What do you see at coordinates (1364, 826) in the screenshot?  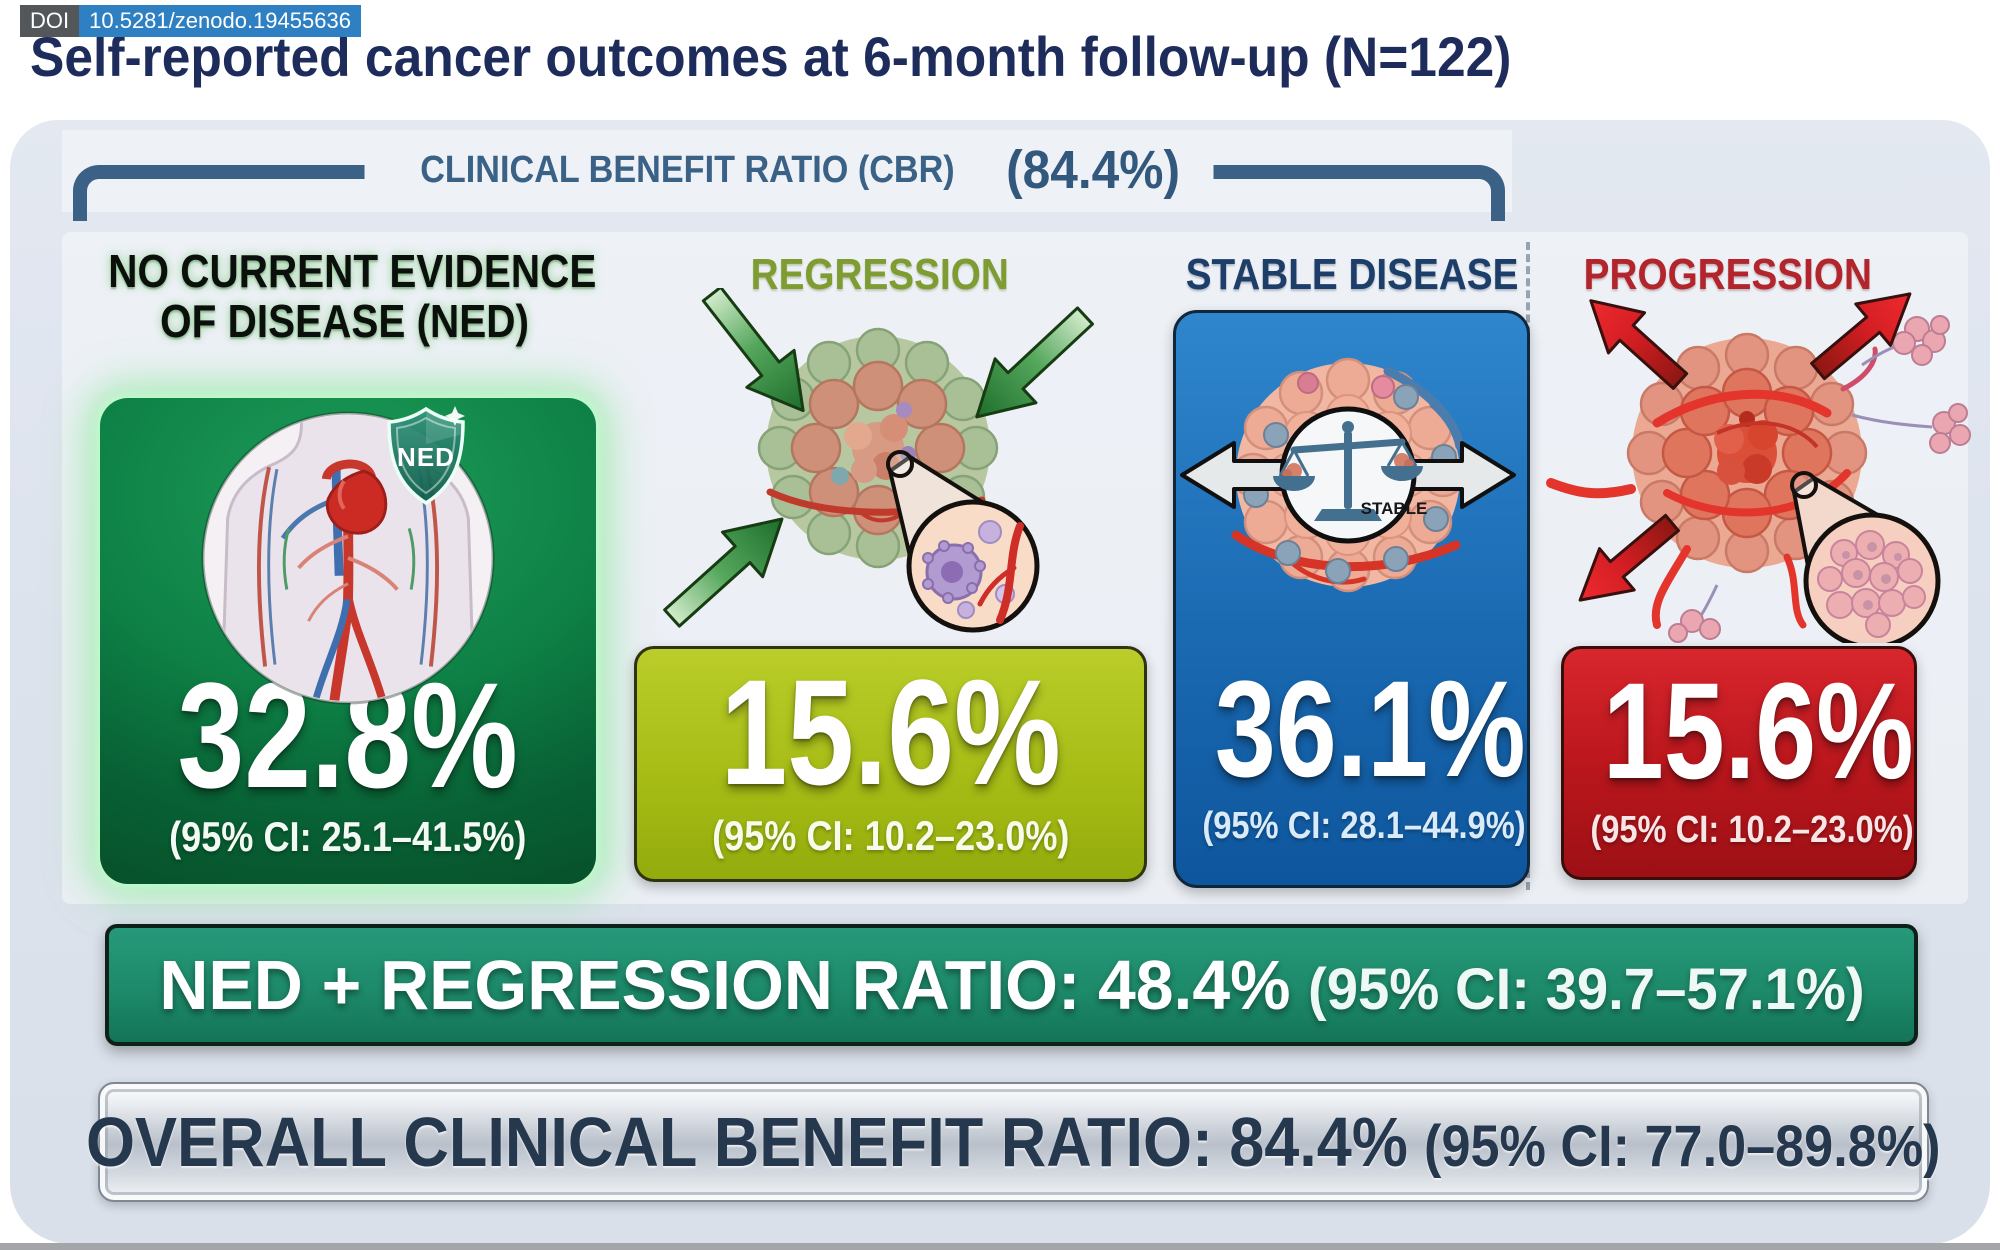 I see `stable-ci: (95% CI: 28.1–44.9%)` at bounding box center [1364, 826].